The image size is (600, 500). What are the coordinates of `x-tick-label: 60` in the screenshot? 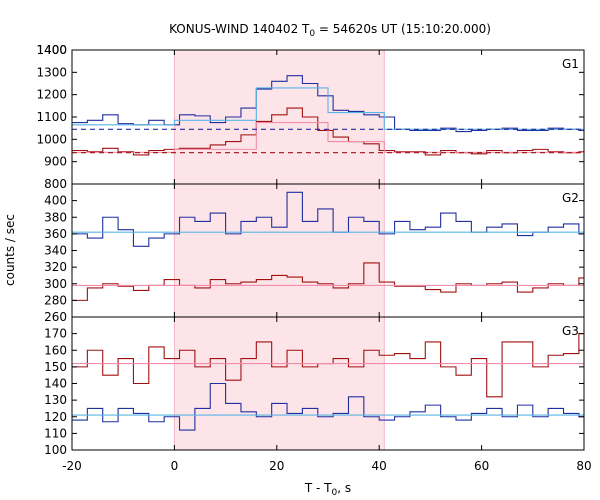 It's located at (481, 466).